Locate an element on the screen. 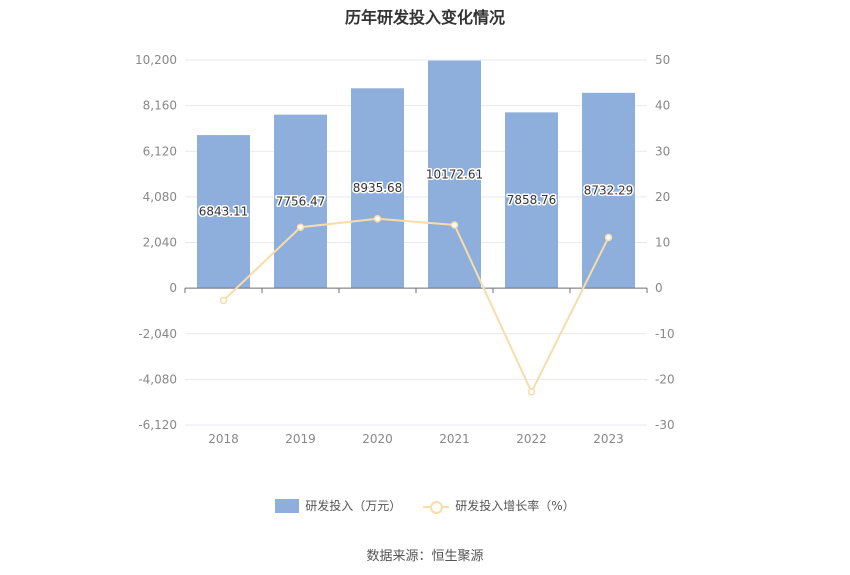  y-left-tick-label: -2,040 is located at coordinates (157, 334).